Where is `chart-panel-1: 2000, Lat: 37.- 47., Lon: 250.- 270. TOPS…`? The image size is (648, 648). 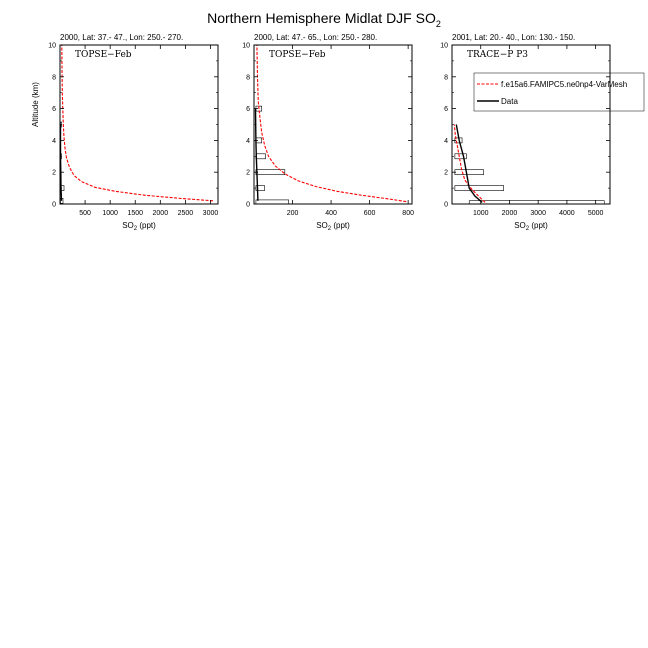
chart-panel-1: 2000, Lat: 37.- 47., Lon: 250.- 270. TOPS… is located at coordinates (125, 132).